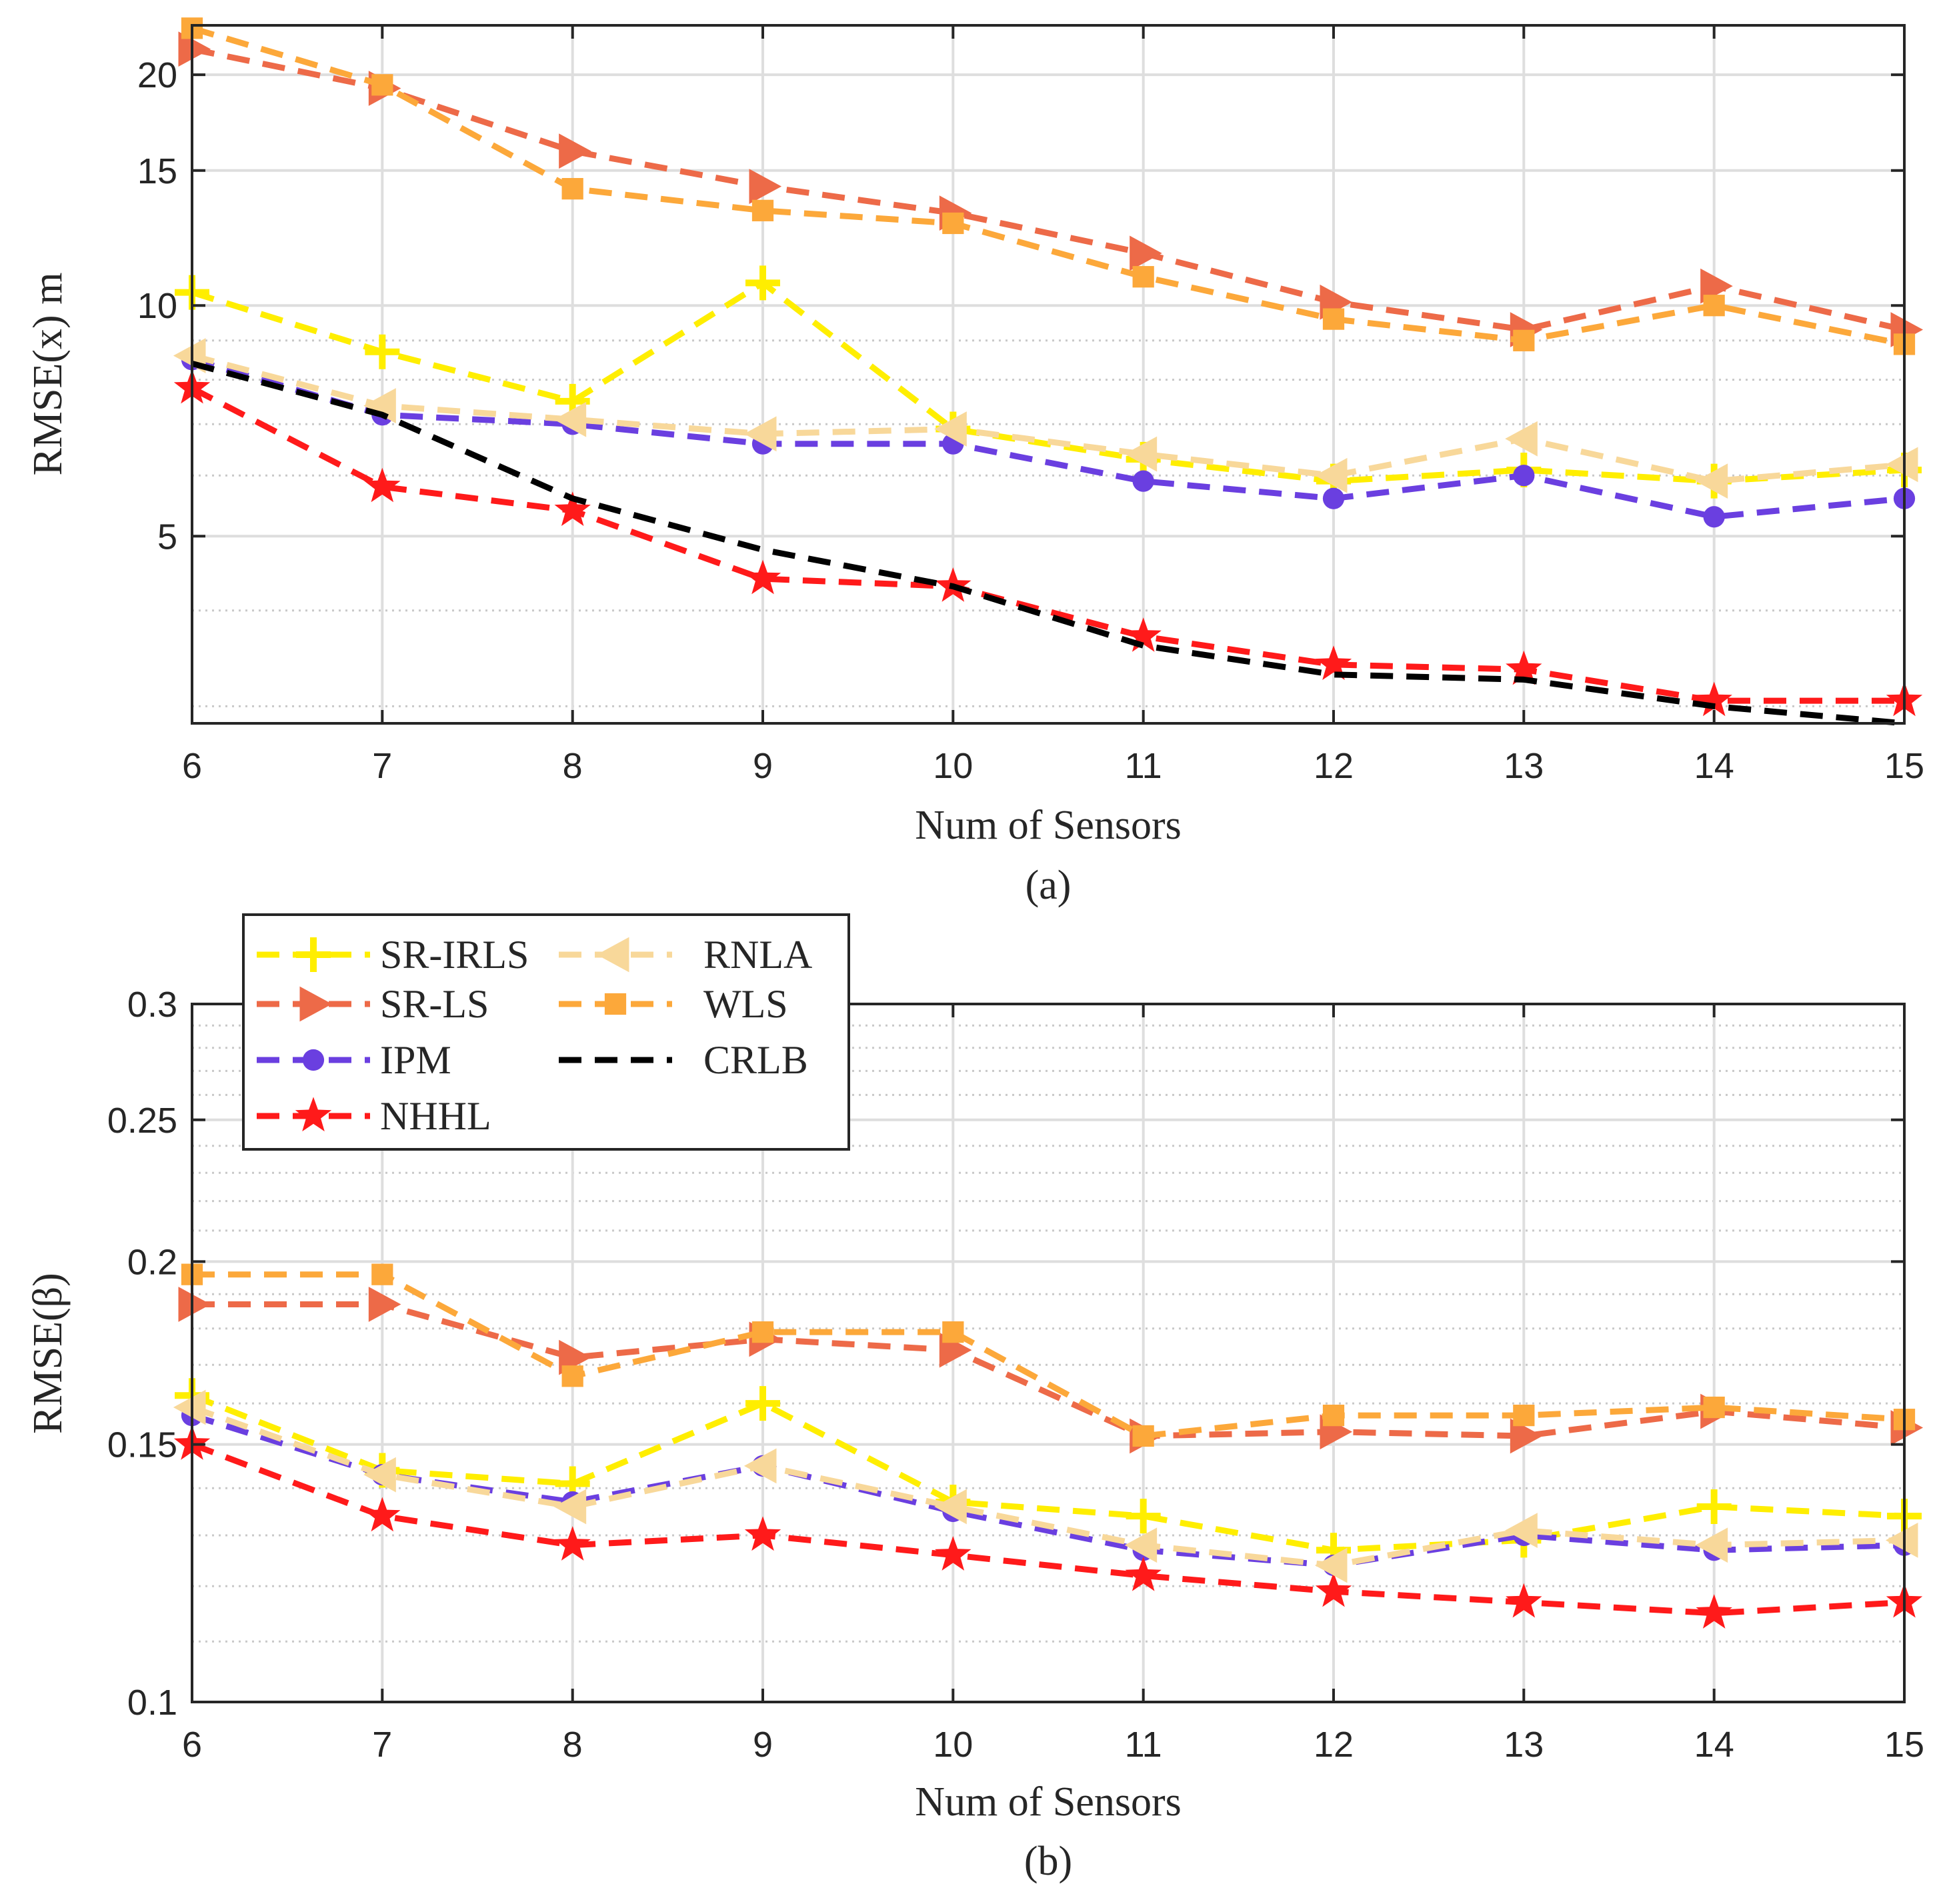 This screenshot has width=1945, height=1904. I want to click on panel-a-point-ipm, so click(1714, 517).